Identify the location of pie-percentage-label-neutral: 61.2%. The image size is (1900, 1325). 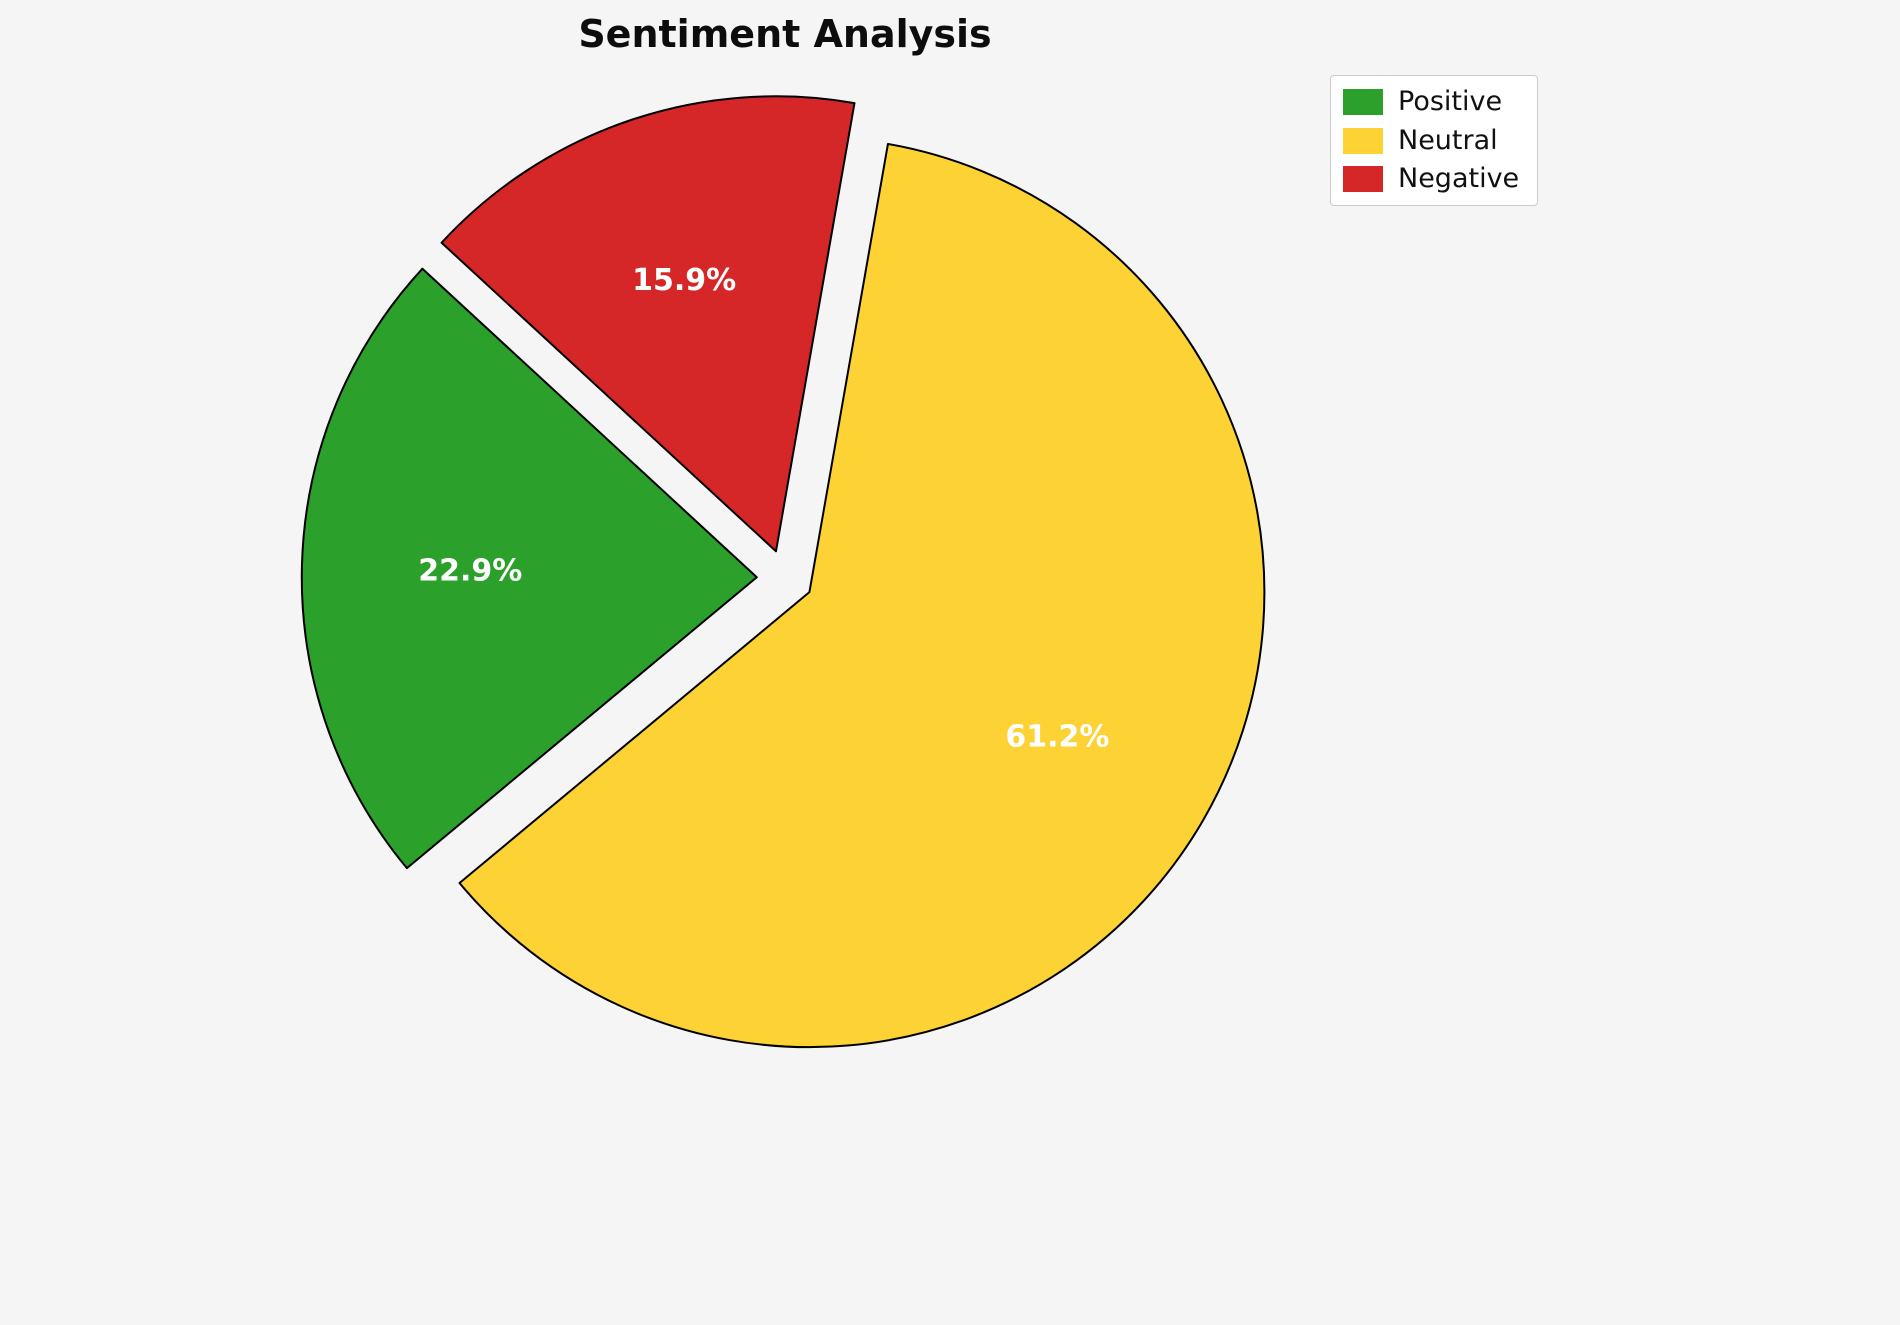
(1057, 736).